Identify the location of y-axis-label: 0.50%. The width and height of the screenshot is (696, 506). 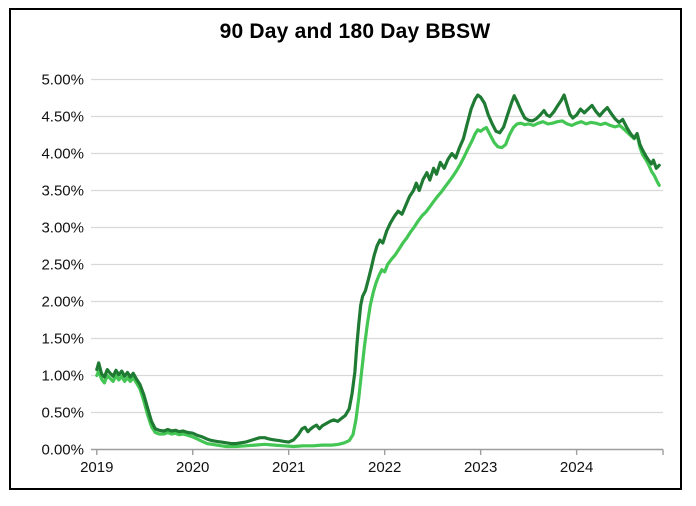
(62, 412).